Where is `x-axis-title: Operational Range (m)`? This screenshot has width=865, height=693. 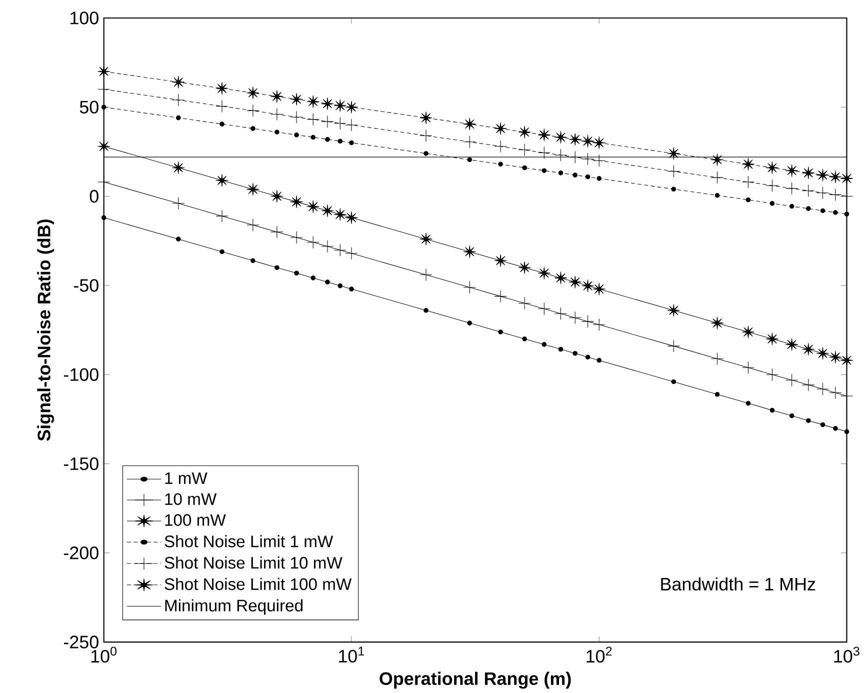 x-axis-title: Operational Range (m) is located at coordinates (475, 680).